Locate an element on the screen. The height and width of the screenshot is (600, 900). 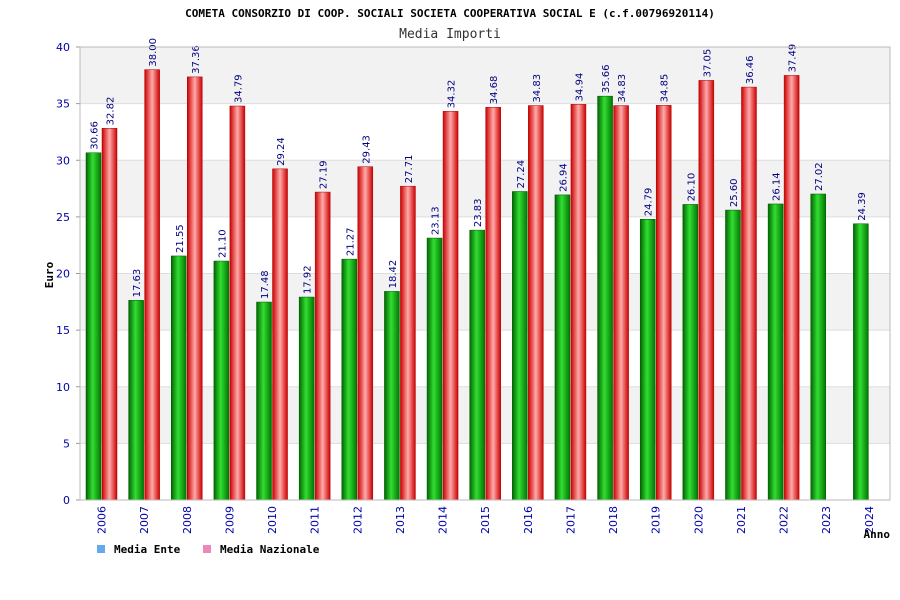
x-tick-label-2015: 2015 is located at coordinates (485, 520).